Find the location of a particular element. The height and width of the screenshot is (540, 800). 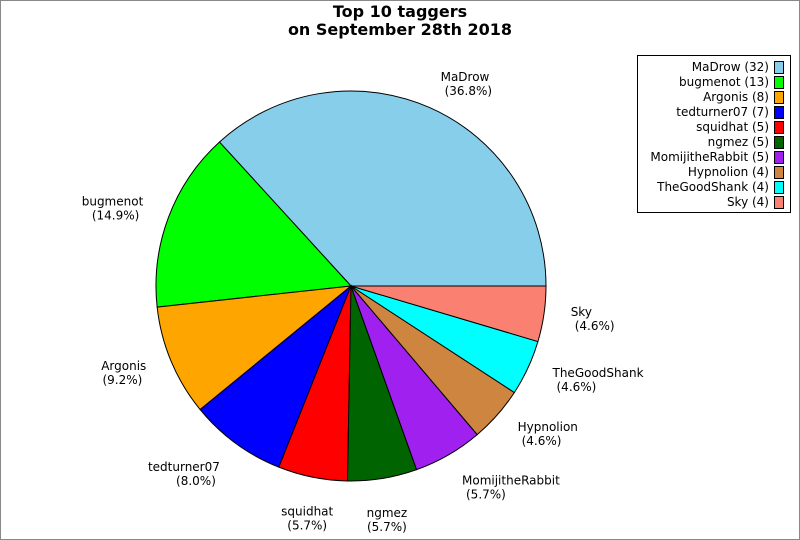

legend-item-squidhat: squidhat (5) is located at coordinates (740, 127).